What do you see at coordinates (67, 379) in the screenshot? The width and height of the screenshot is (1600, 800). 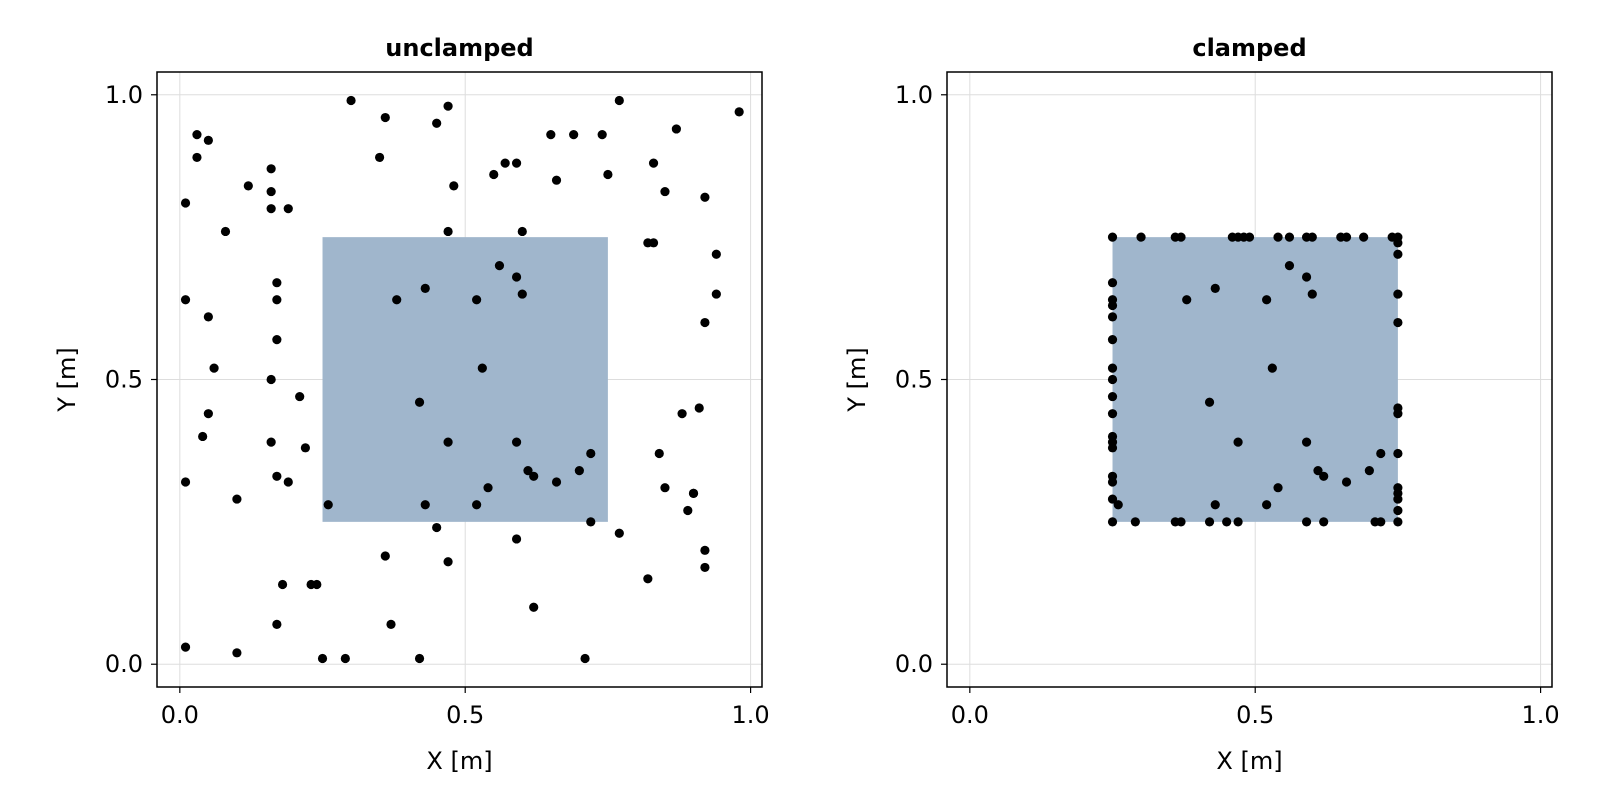 I see `y-axis-label: Y [m]` at bounding box center [67, 379].